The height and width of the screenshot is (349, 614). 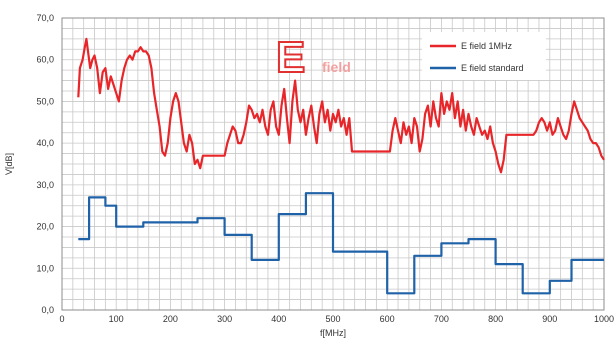 I want to click on x-tick-label: 400, so click(x=278, y=319).